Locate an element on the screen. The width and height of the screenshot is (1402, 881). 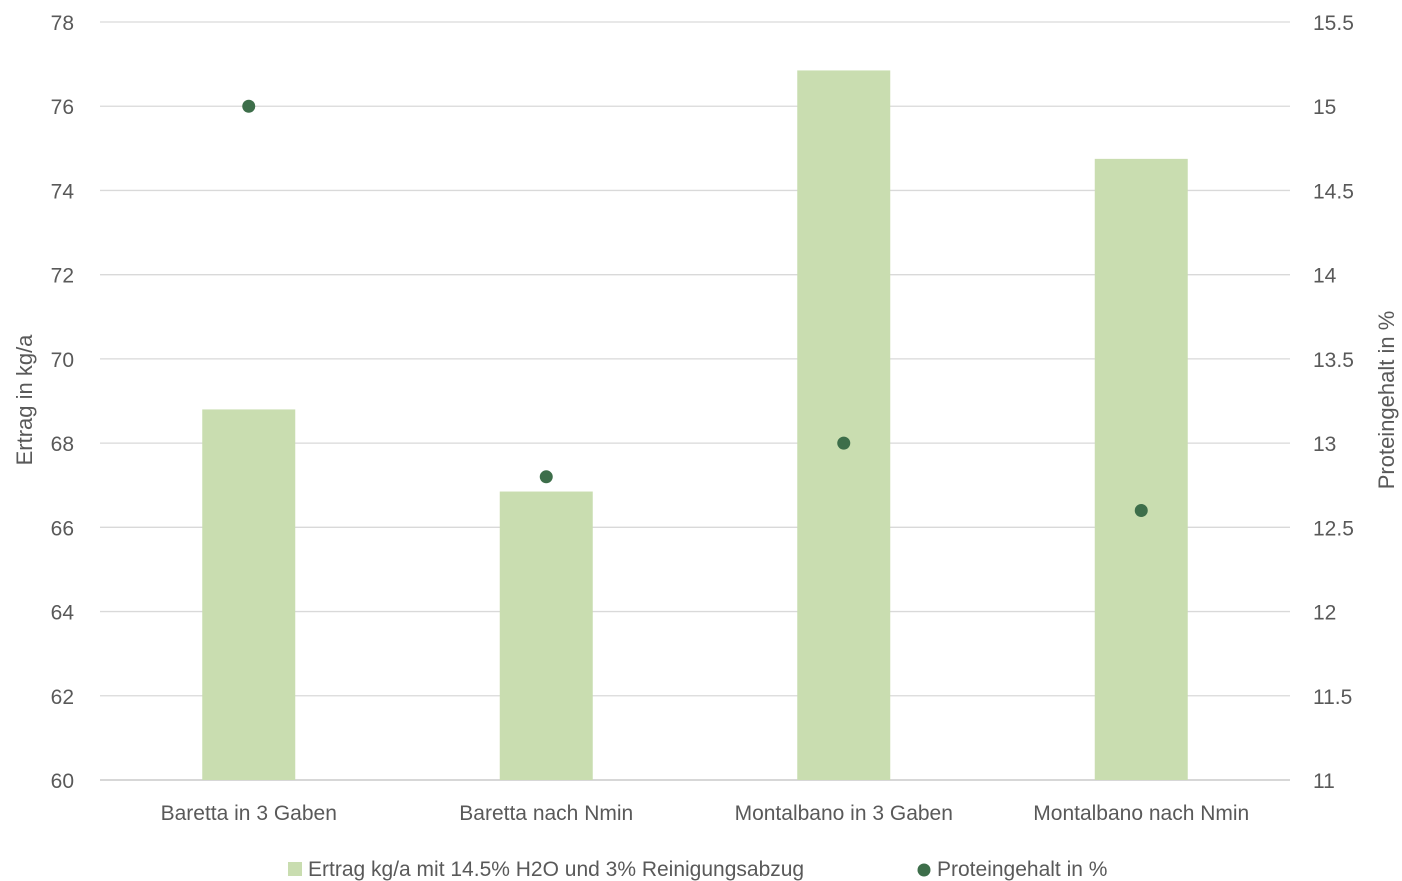
y-tick-label: 72 is located at coordinates (62, 276).